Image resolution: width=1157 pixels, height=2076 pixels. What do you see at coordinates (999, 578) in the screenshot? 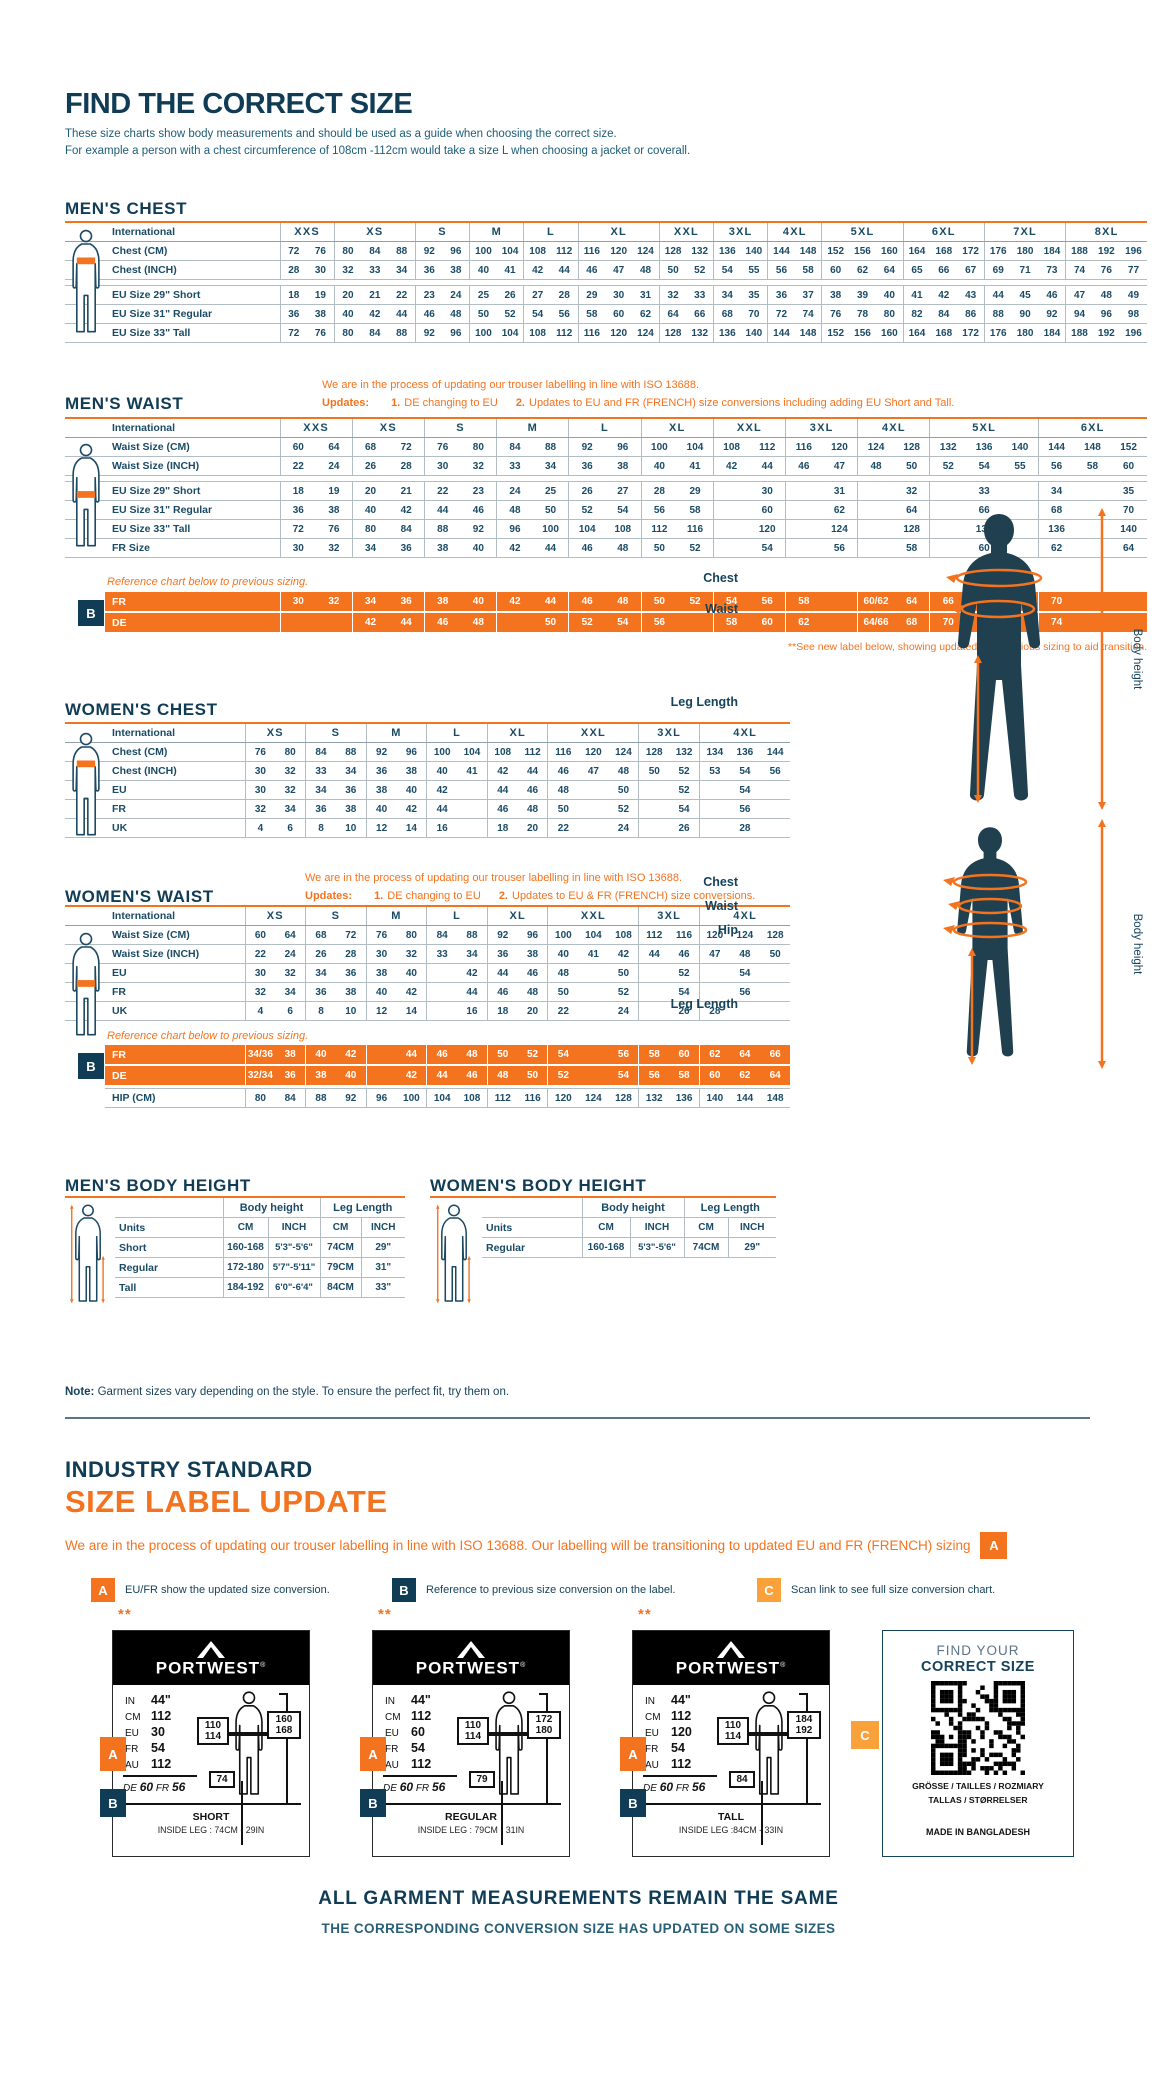
I see `chest-measure-ellipse` at bounding box center [999, 578].